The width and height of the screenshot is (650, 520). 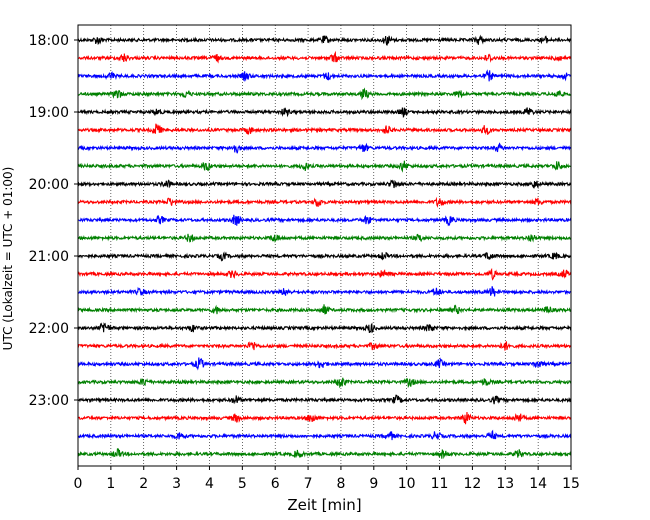 I want to click on trace-1945, so click(x=324, y=166).